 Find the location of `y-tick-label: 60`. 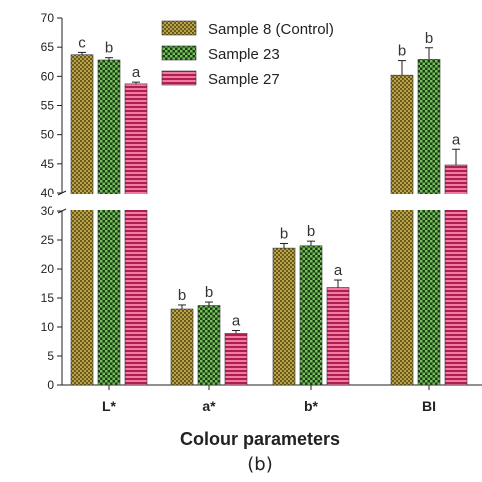

y-tick-label: 60 is located at coordinates (48, 76).